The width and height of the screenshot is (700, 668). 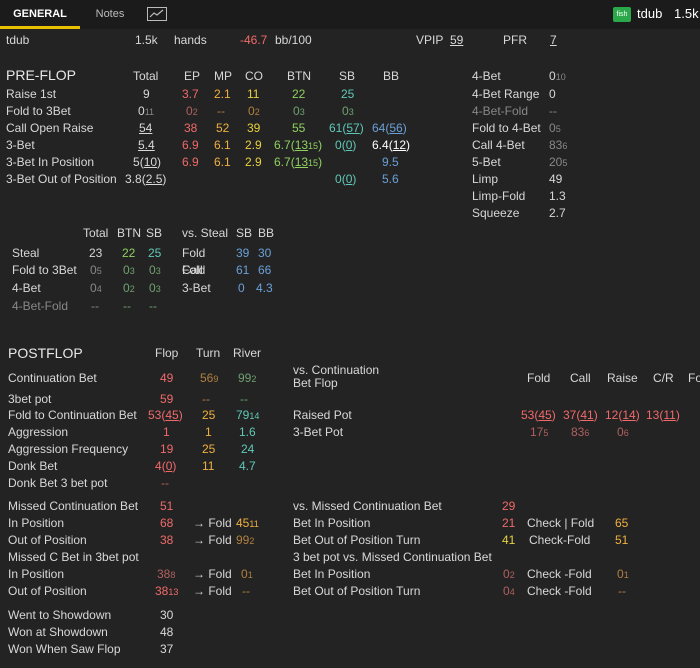 I want to click on stat-value: 37, so click(x=167, y=649).